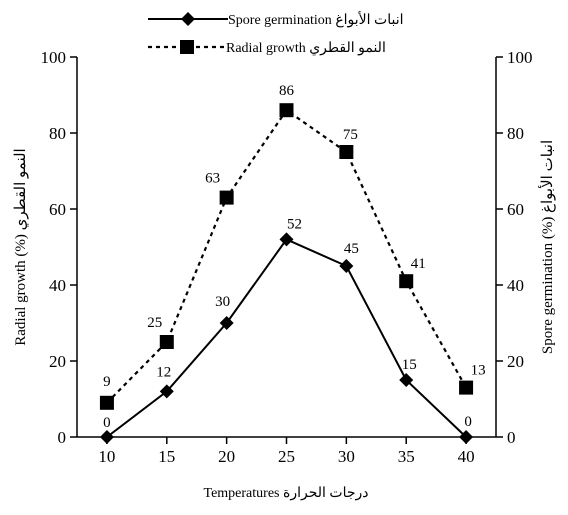 This screenshot has width=568, height=515. I want to click on right-y-tick-label: 100, so click(520, 57).